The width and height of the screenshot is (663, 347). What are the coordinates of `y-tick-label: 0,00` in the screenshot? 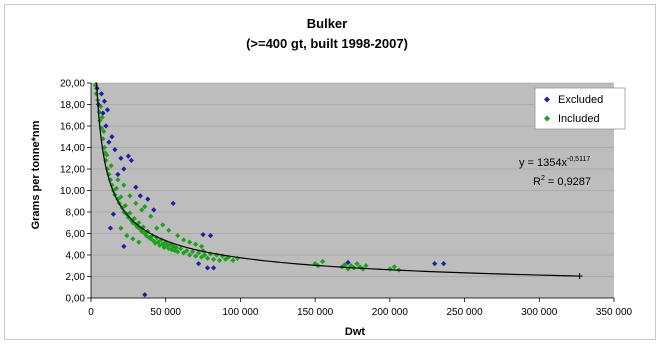 It's located at (76, 299).